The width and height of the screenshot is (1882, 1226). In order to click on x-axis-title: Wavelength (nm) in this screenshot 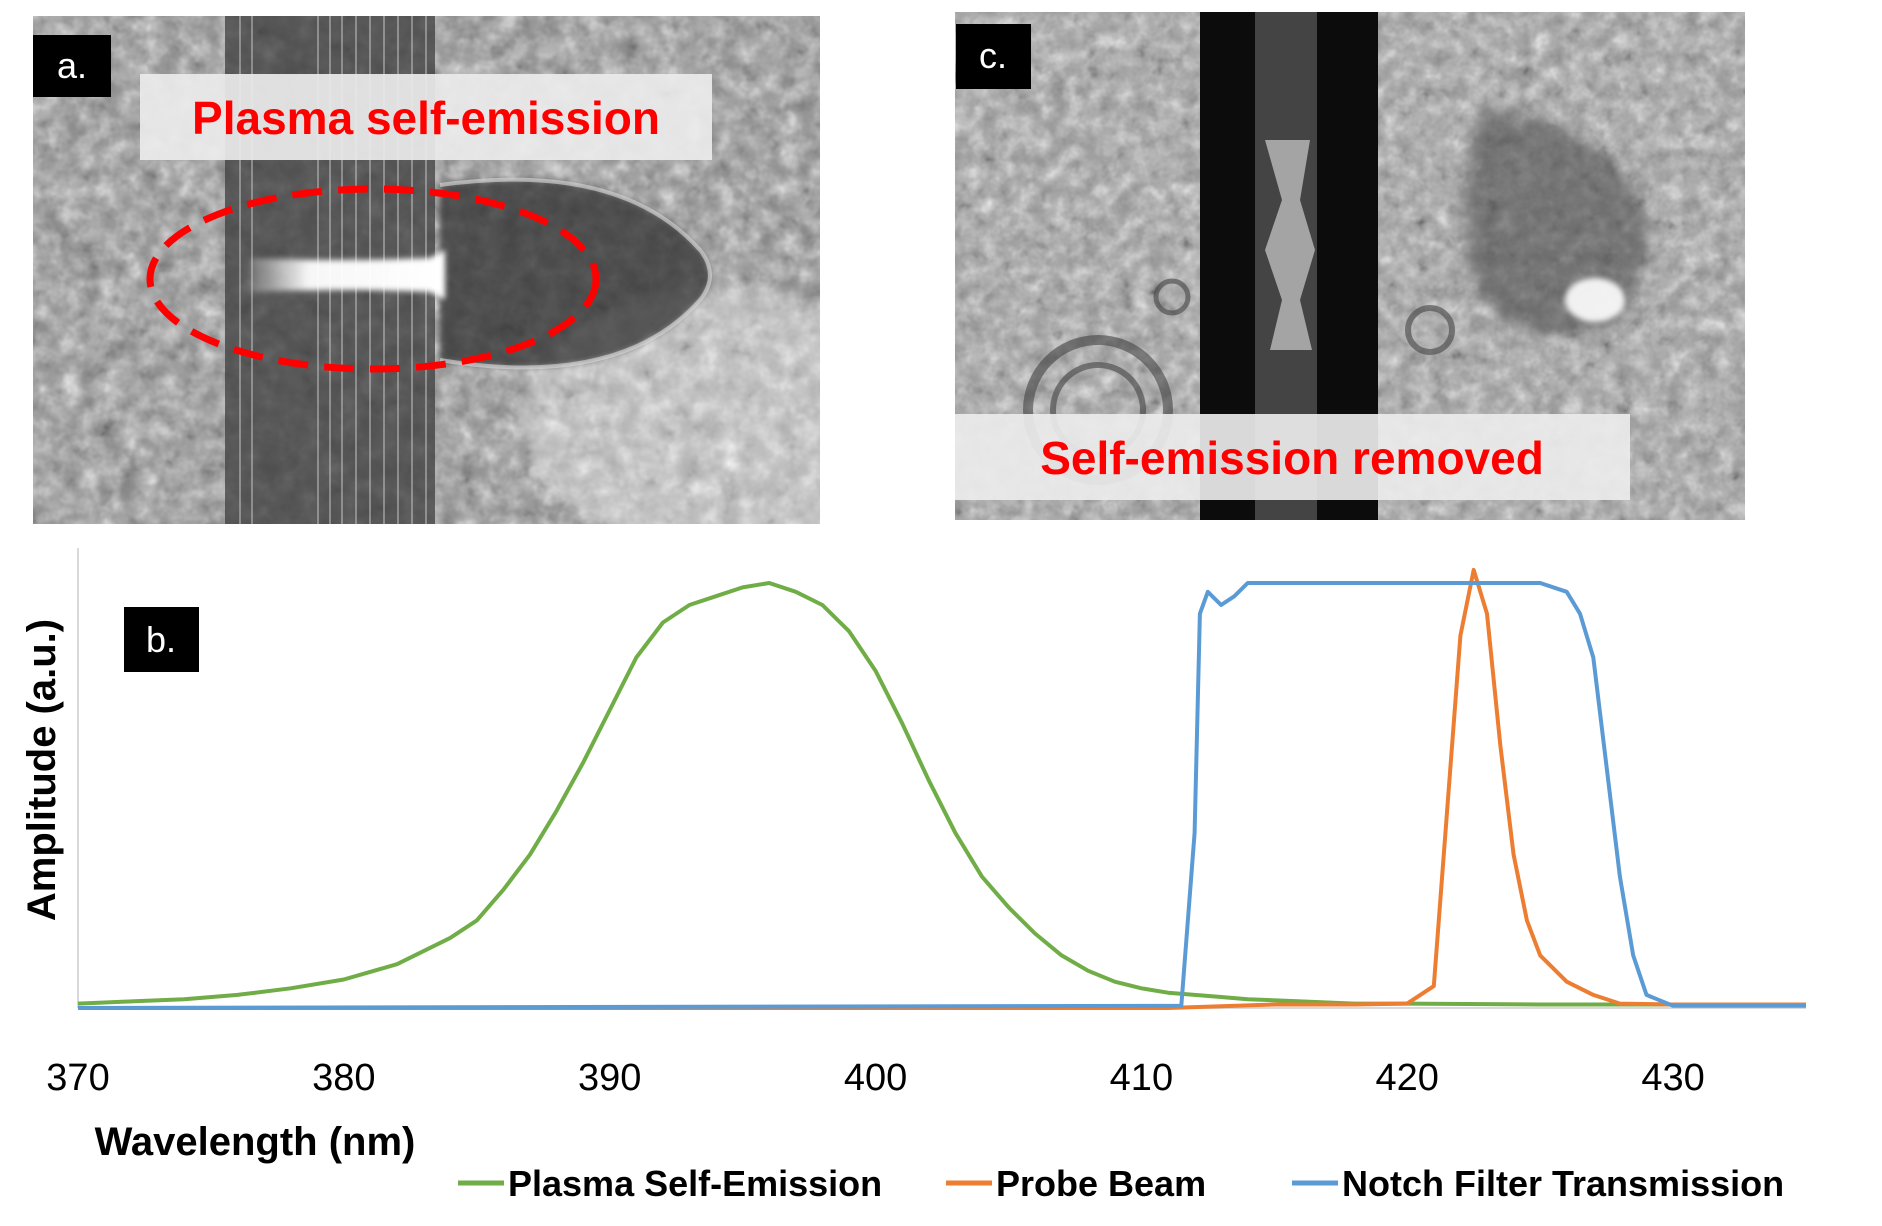, I will do `click(255, 1142)`.